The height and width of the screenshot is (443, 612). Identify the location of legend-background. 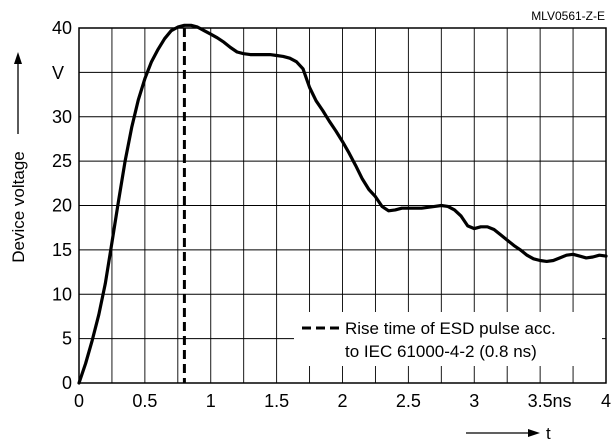
(448, 339).